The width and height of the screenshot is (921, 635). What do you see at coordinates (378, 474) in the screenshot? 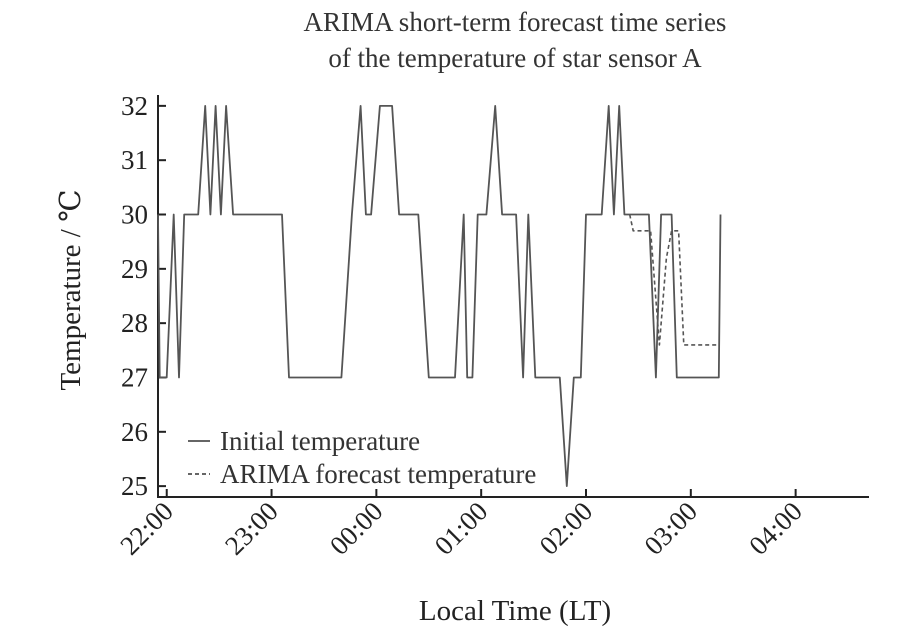
I see `legend-label-forecast: ARIMA forecast temperature` at bounding box center [378, 474].